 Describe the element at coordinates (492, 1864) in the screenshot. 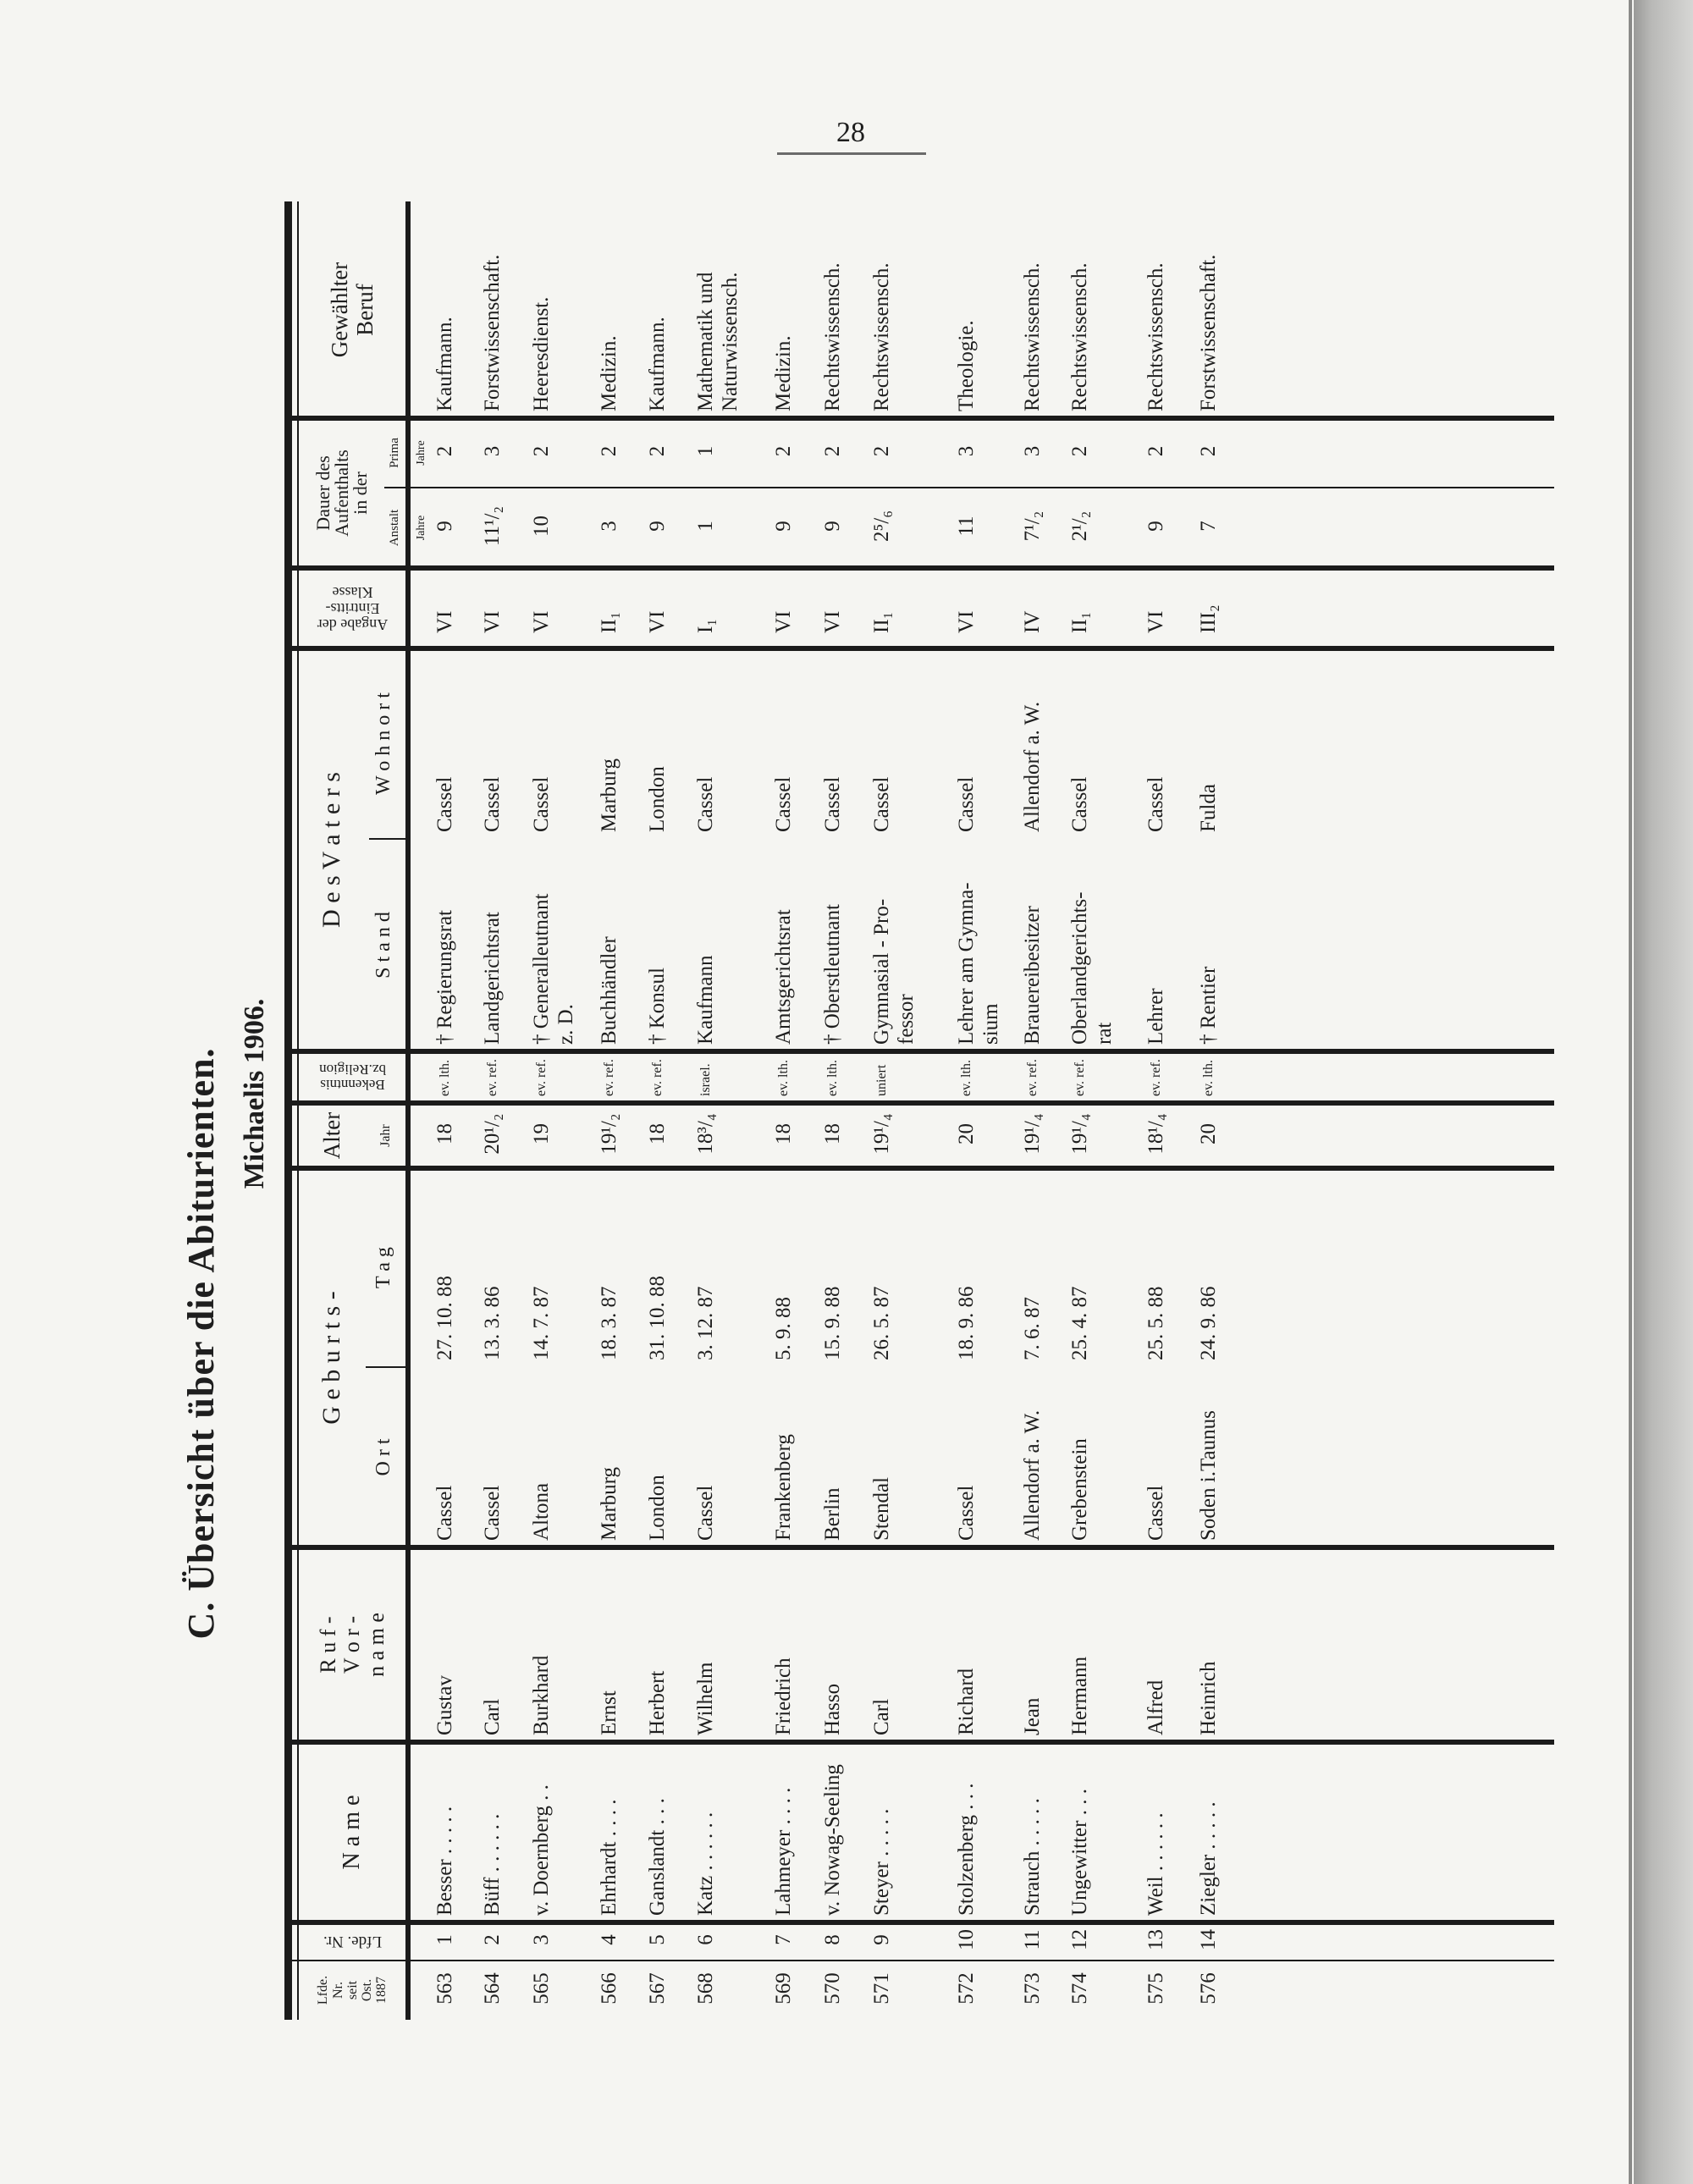

I see `cell-name: Büff . . . . . .` at that location.